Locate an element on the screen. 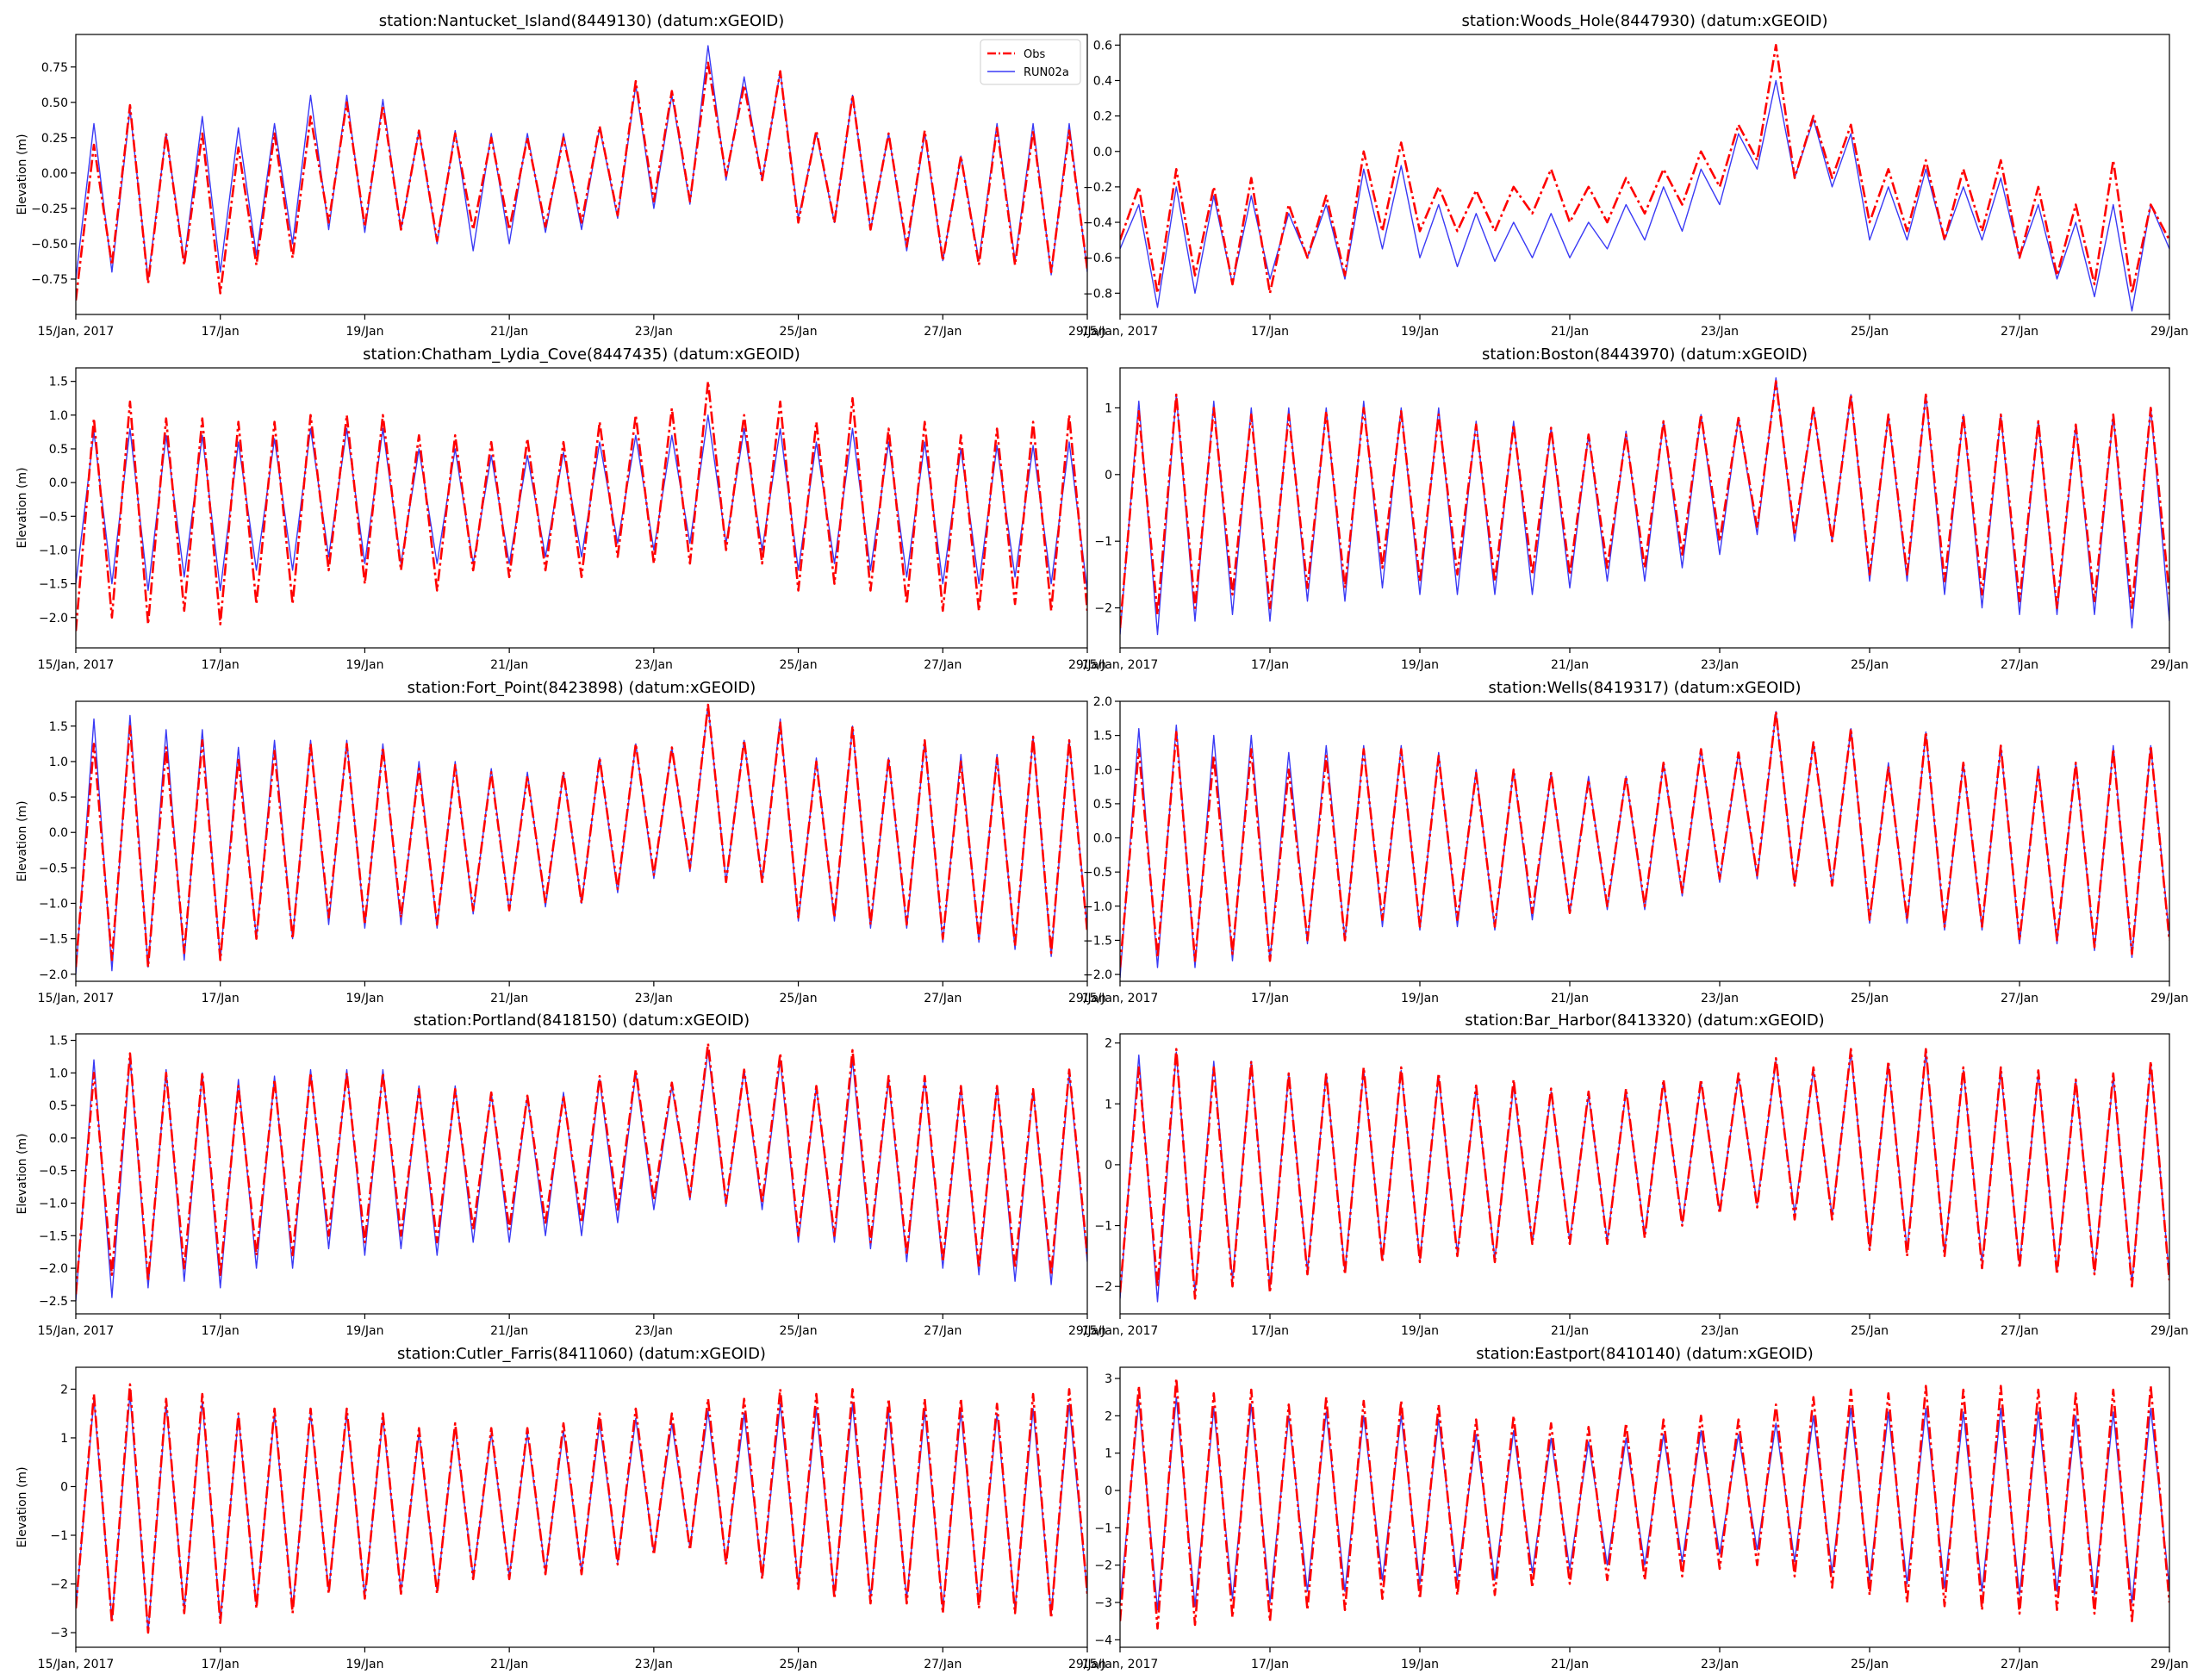 The width and height of the screenshot is (2197, 1680). chart-title: station:Boston(8443970) (datum:xGEOID) is located at coordinates (1645, 355).